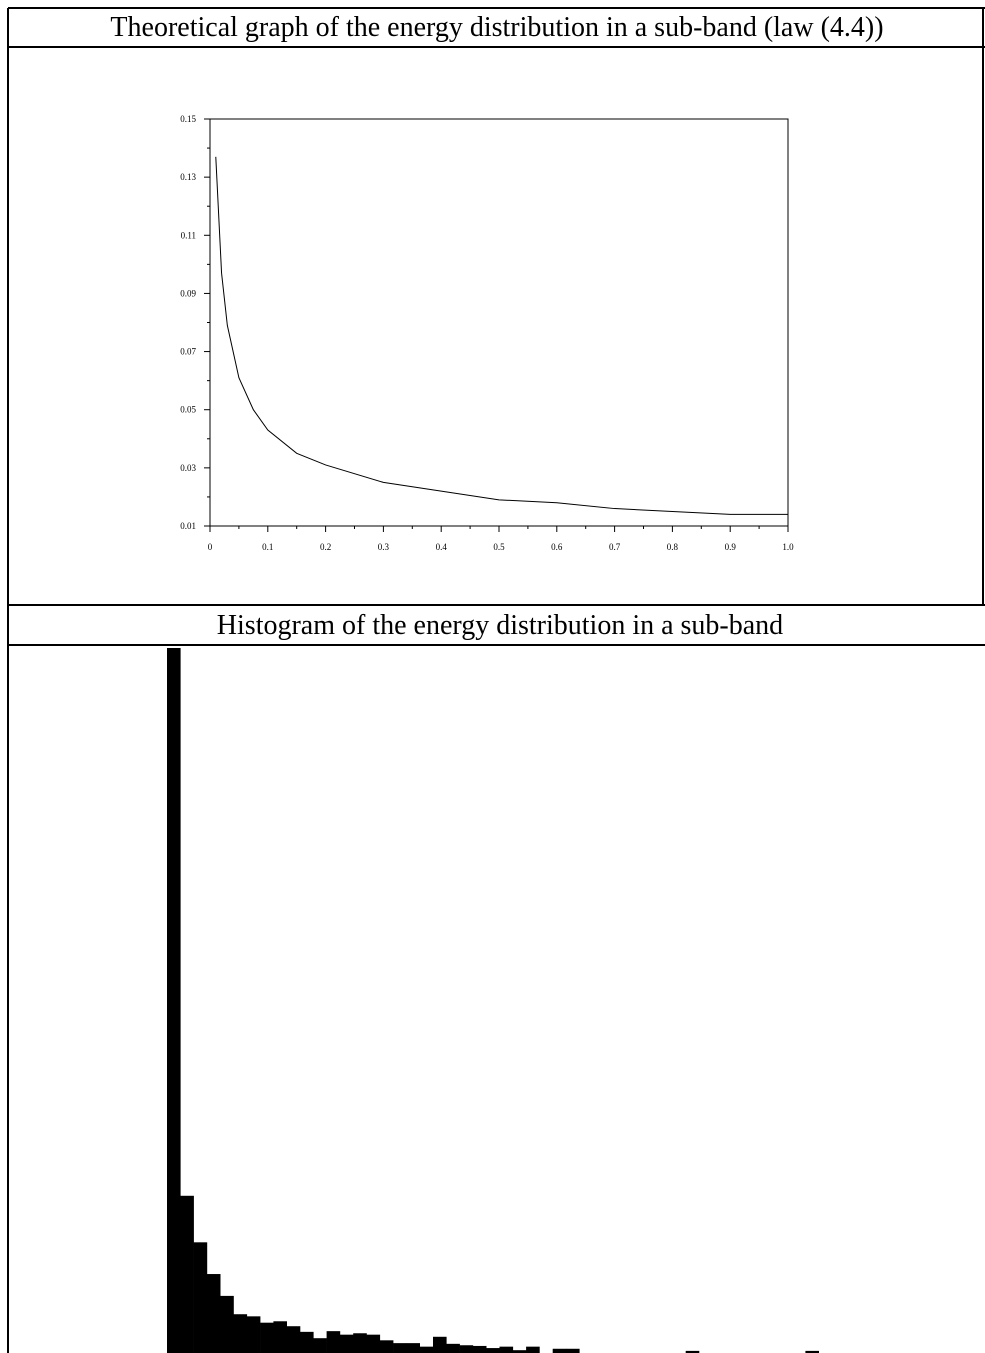  I want to click on y-tick-label: 0.15, so click(188, 119).